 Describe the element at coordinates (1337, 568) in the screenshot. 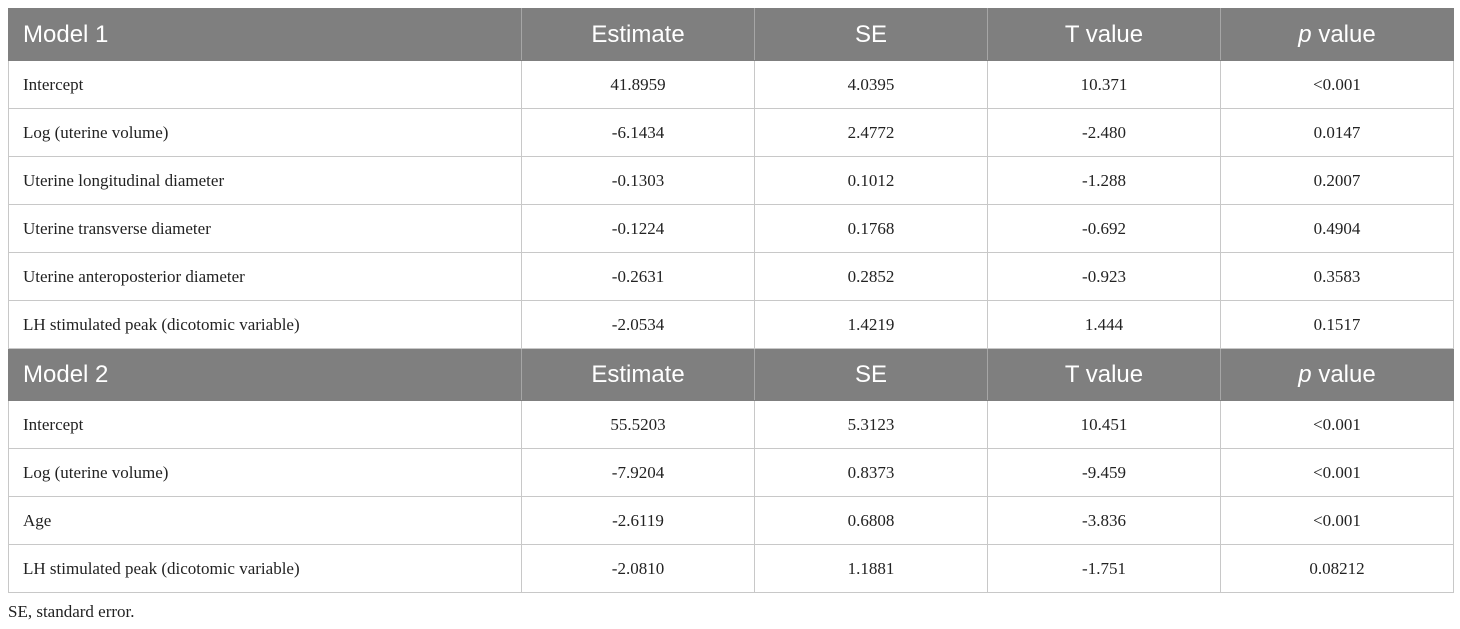

I see `cell: 0.08212` at that location.